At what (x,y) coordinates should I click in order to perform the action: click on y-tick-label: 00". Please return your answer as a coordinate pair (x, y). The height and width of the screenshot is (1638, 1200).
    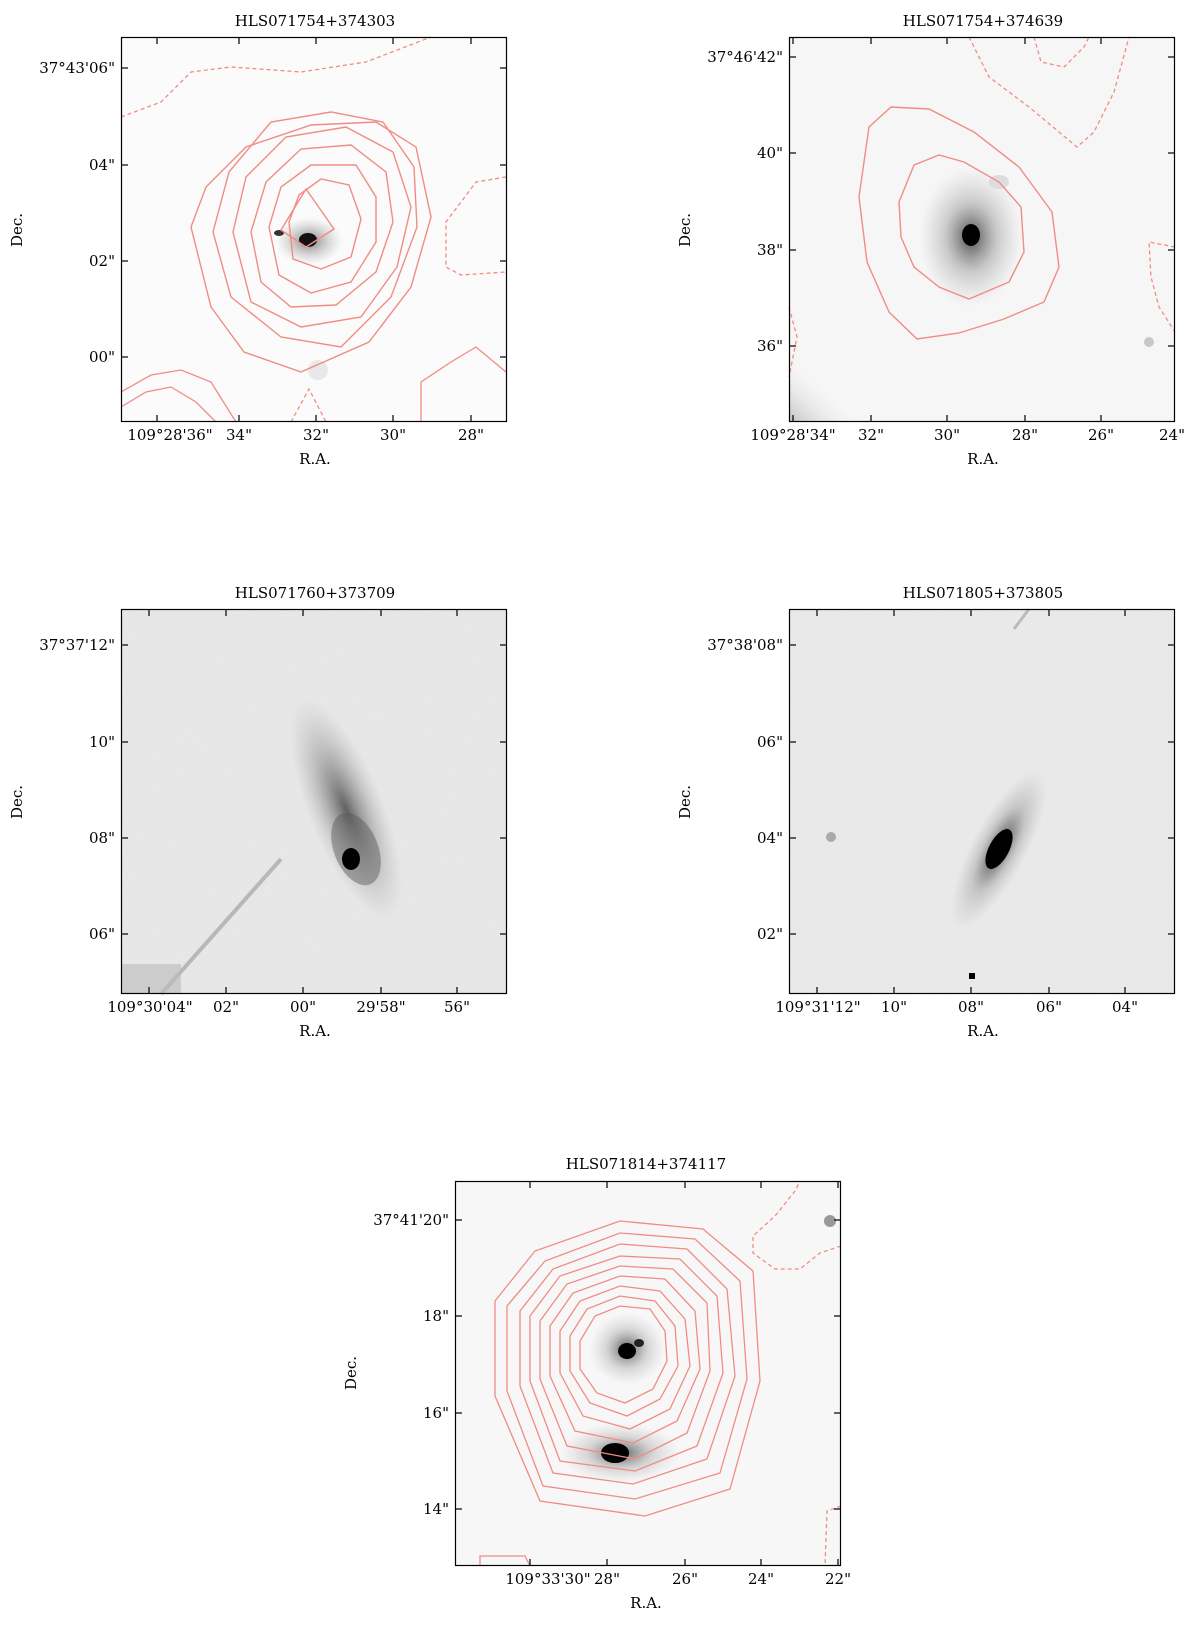
    Looking at the image, I should click on (102, 357).